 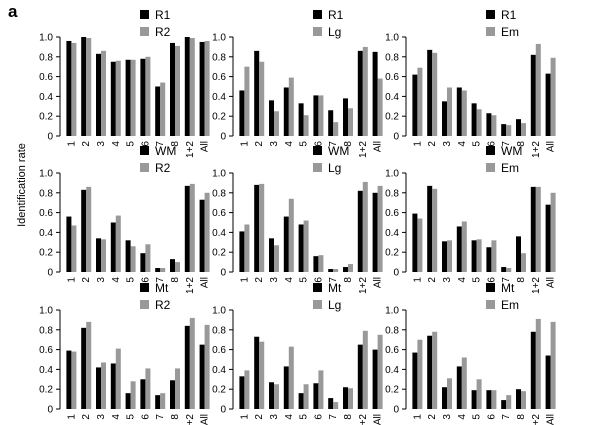 I want to click on legend-swatch-lg, so click(x=317, y=304).